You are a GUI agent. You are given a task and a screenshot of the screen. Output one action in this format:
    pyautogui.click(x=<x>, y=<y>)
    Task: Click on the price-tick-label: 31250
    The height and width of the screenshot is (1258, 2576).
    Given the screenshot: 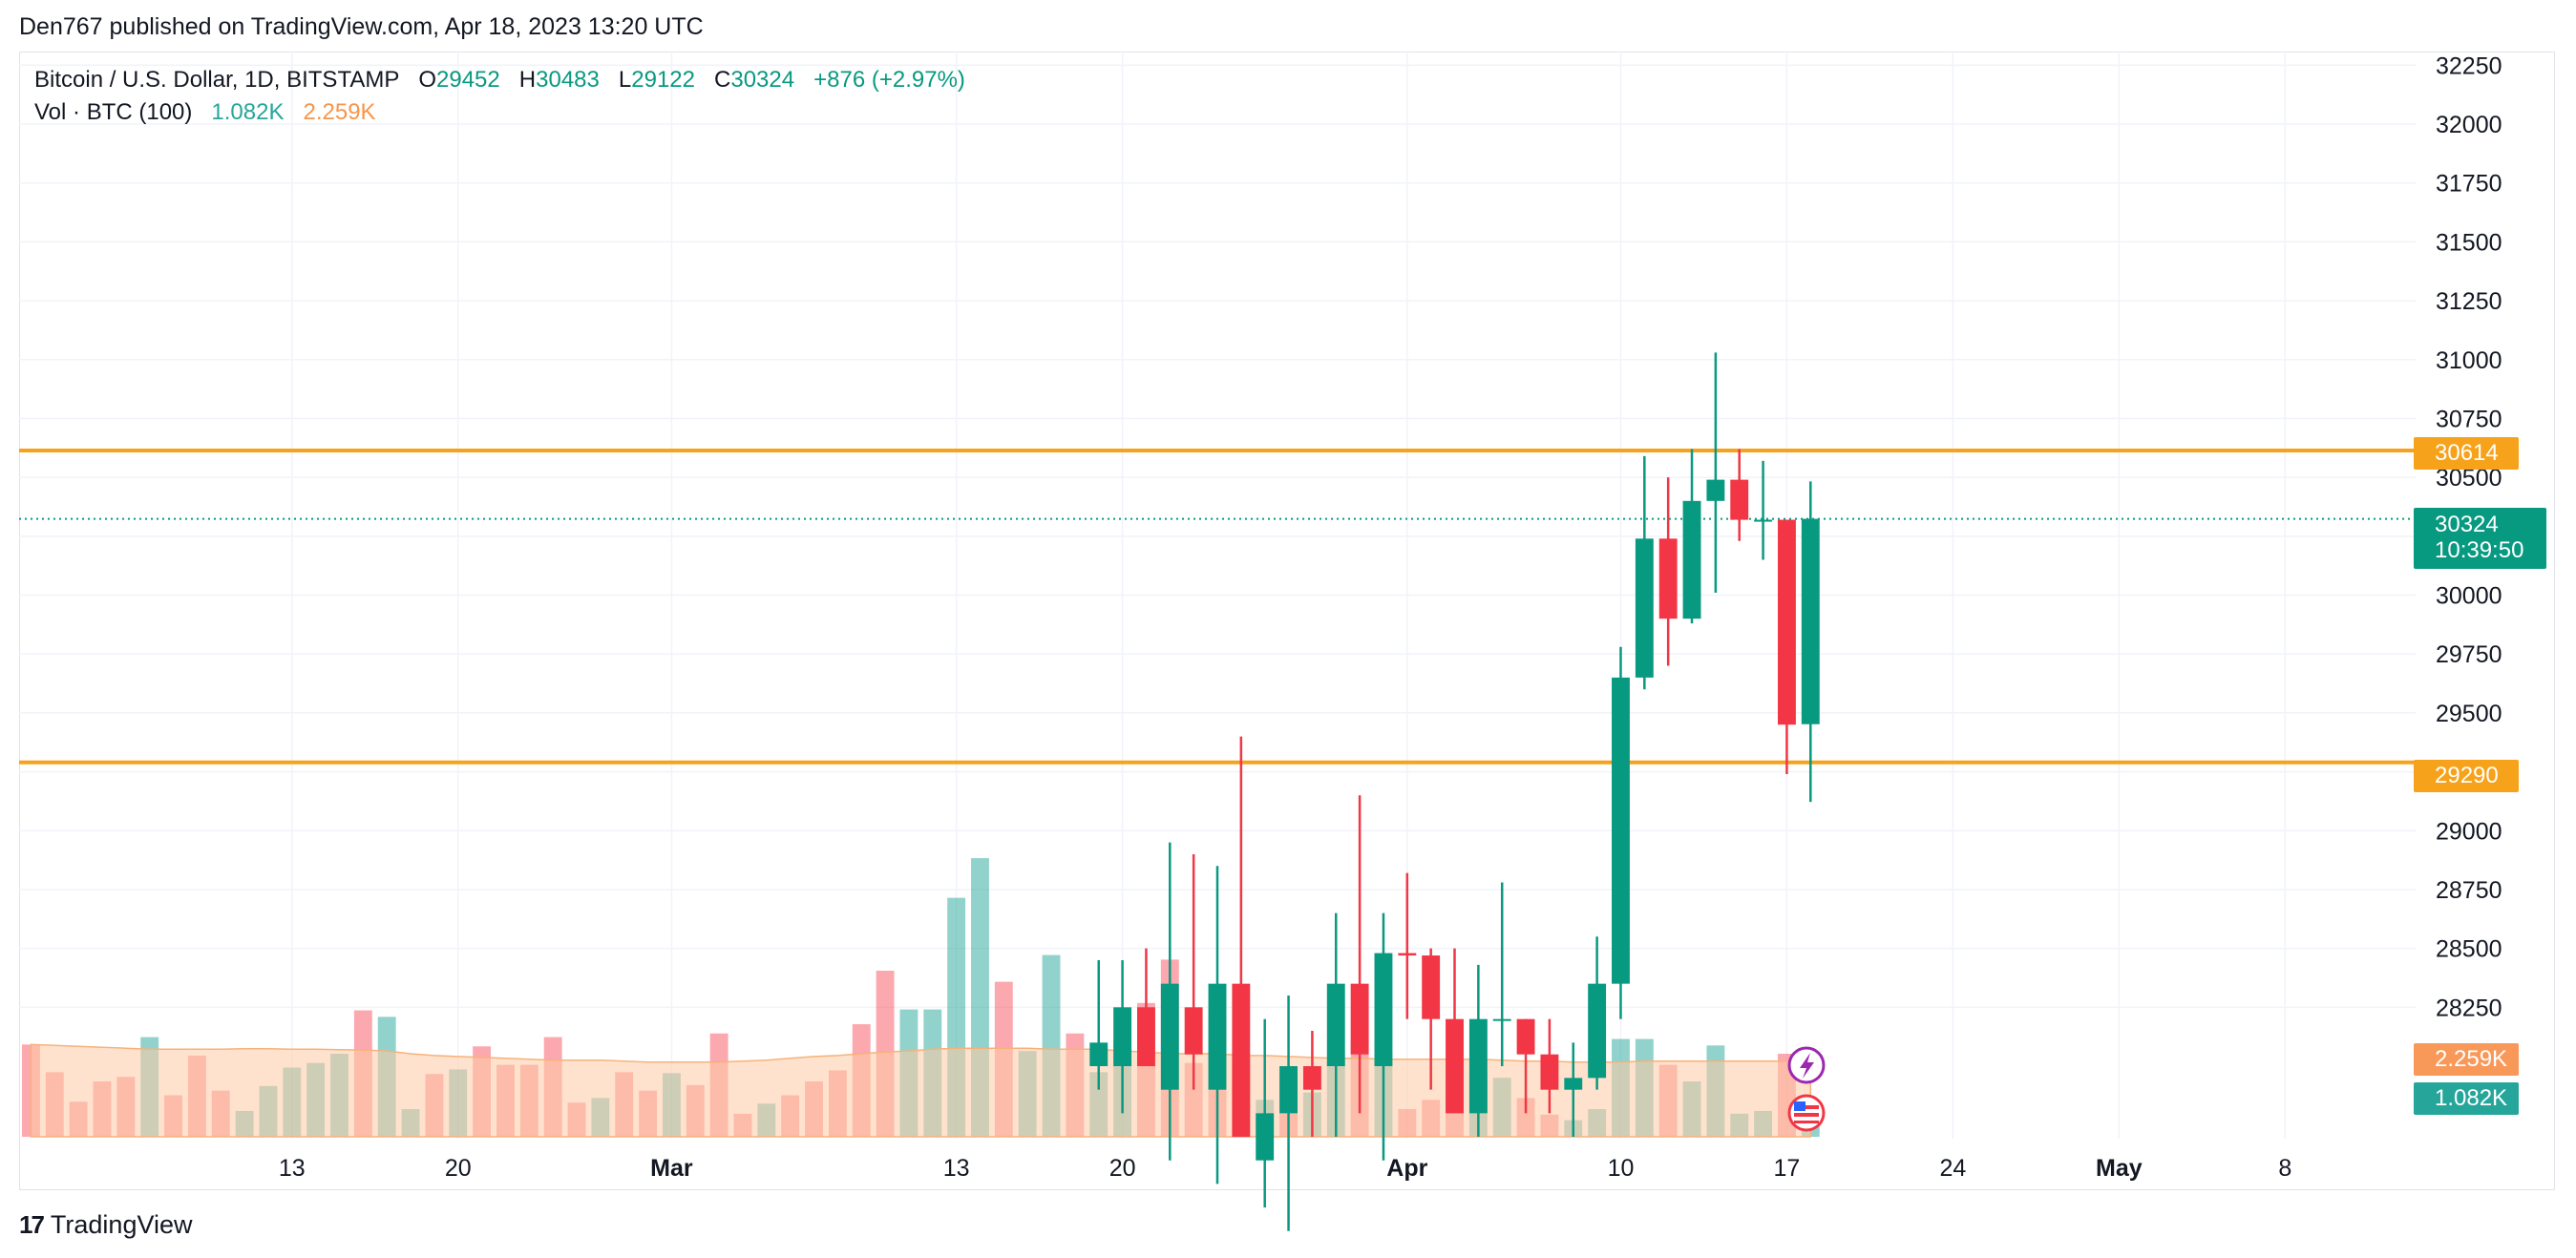 What is the action you would take?
    pyautogui.click(x=2469, y=302)
    